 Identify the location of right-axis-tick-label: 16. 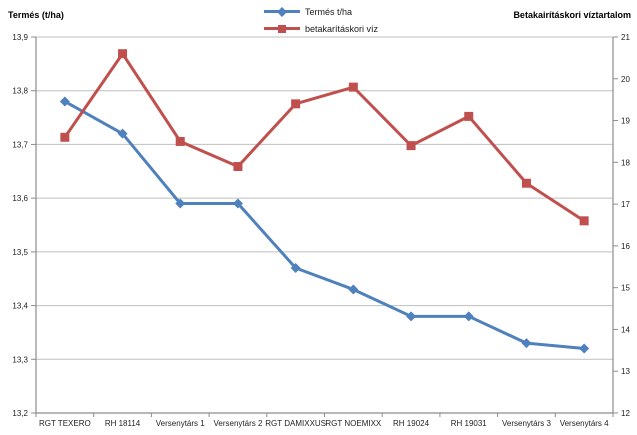
(625, 246).